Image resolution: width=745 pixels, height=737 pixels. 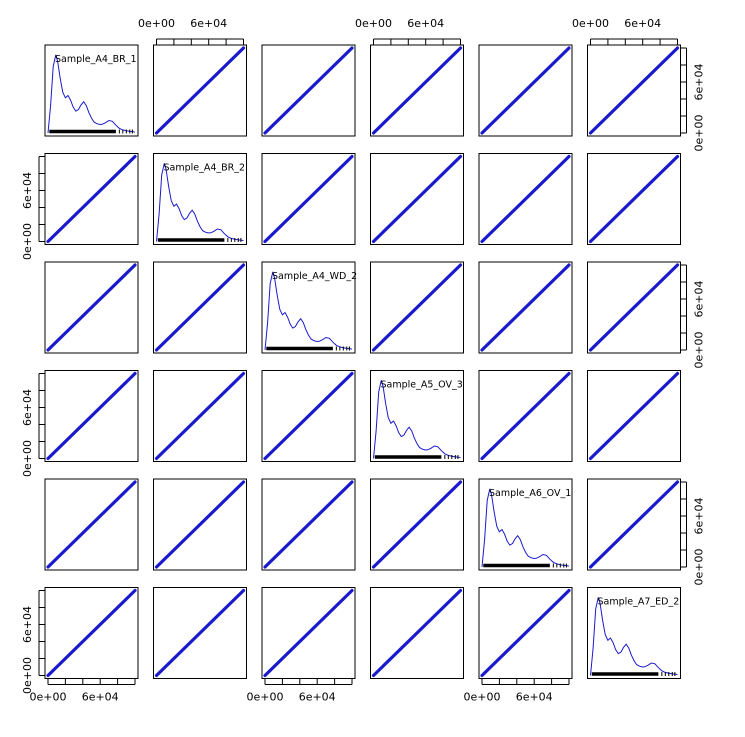 I want to click on variable-label: Sample_A7_ED_2, so click(x=639, y=602).